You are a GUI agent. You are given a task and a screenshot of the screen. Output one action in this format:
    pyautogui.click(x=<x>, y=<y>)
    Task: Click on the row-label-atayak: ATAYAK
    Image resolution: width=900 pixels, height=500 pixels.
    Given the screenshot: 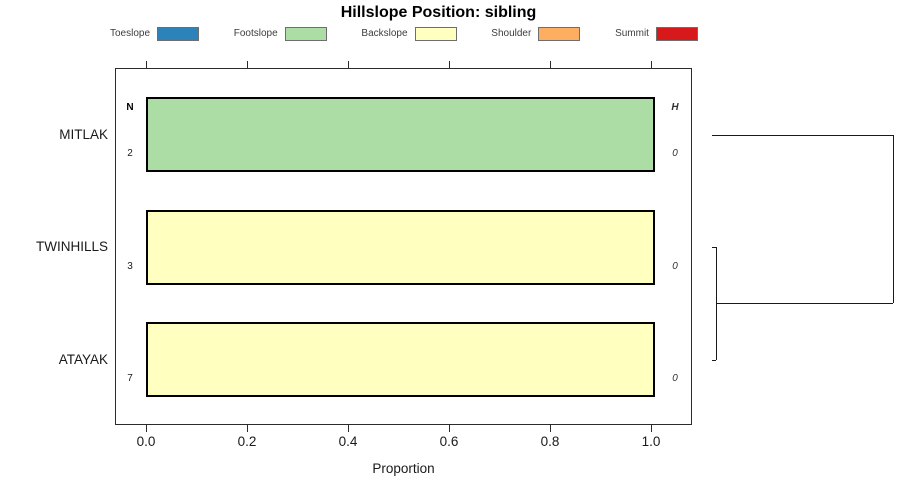 What is the action you would take?
    pyautogui.click(x=83, y=359)
    